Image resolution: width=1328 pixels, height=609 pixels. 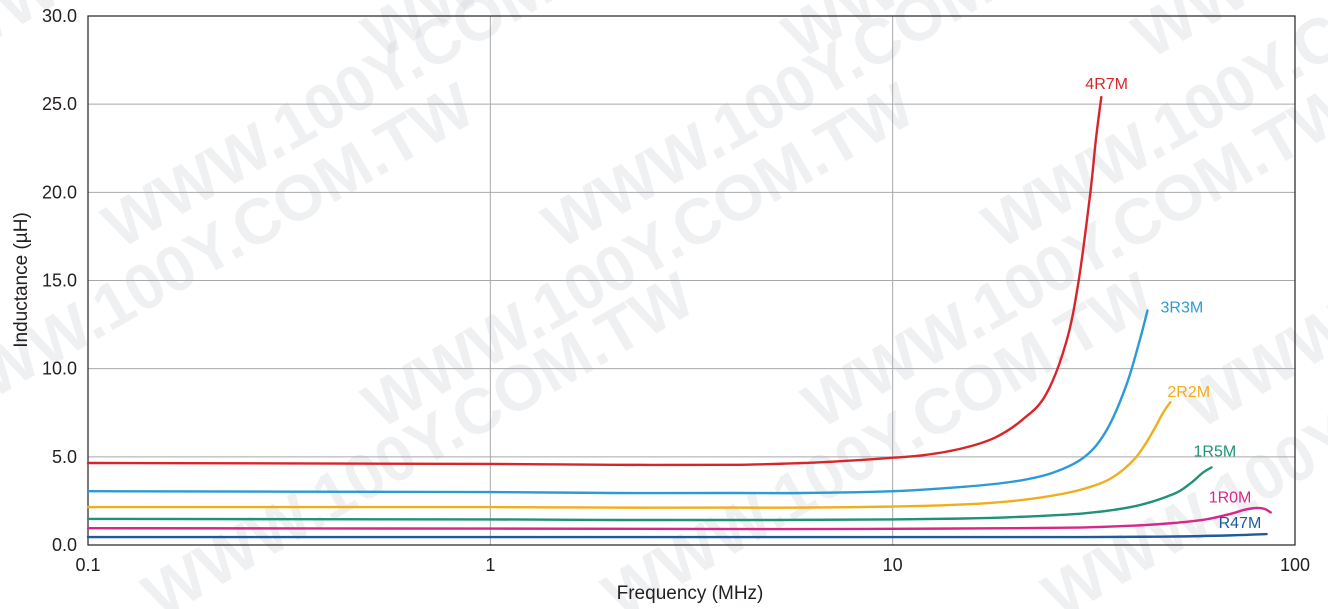 What do you see at coordinates (59, 369) in the screenshot?
I see `y-tick-label: 10.0` at bounding box center [59, 369].